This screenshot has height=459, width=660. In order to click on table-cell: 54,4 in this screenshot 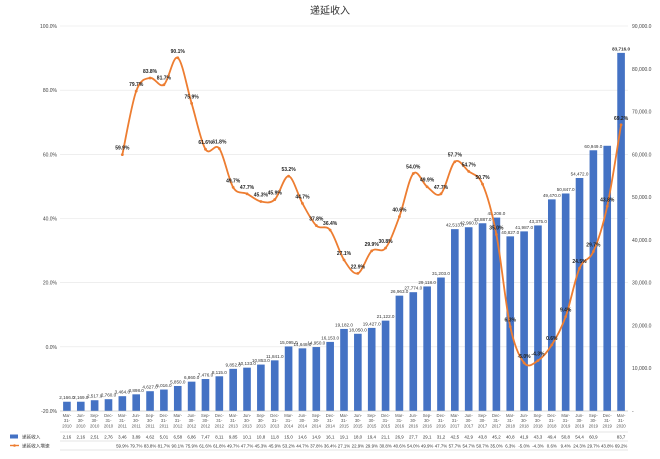, I will do `click(579, 436)`.